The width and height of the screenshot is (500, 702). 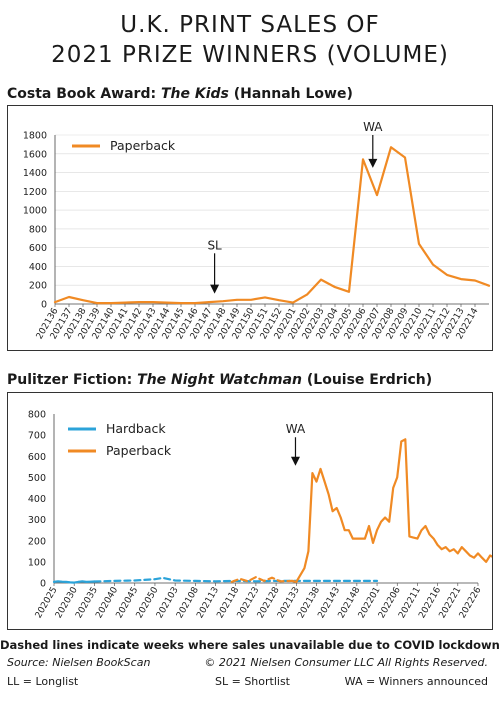 What do you see at coordinates (38, 267) in the screenshot?
I see `chart1-y-tick-label: 400` at bounding box center [38, 267].